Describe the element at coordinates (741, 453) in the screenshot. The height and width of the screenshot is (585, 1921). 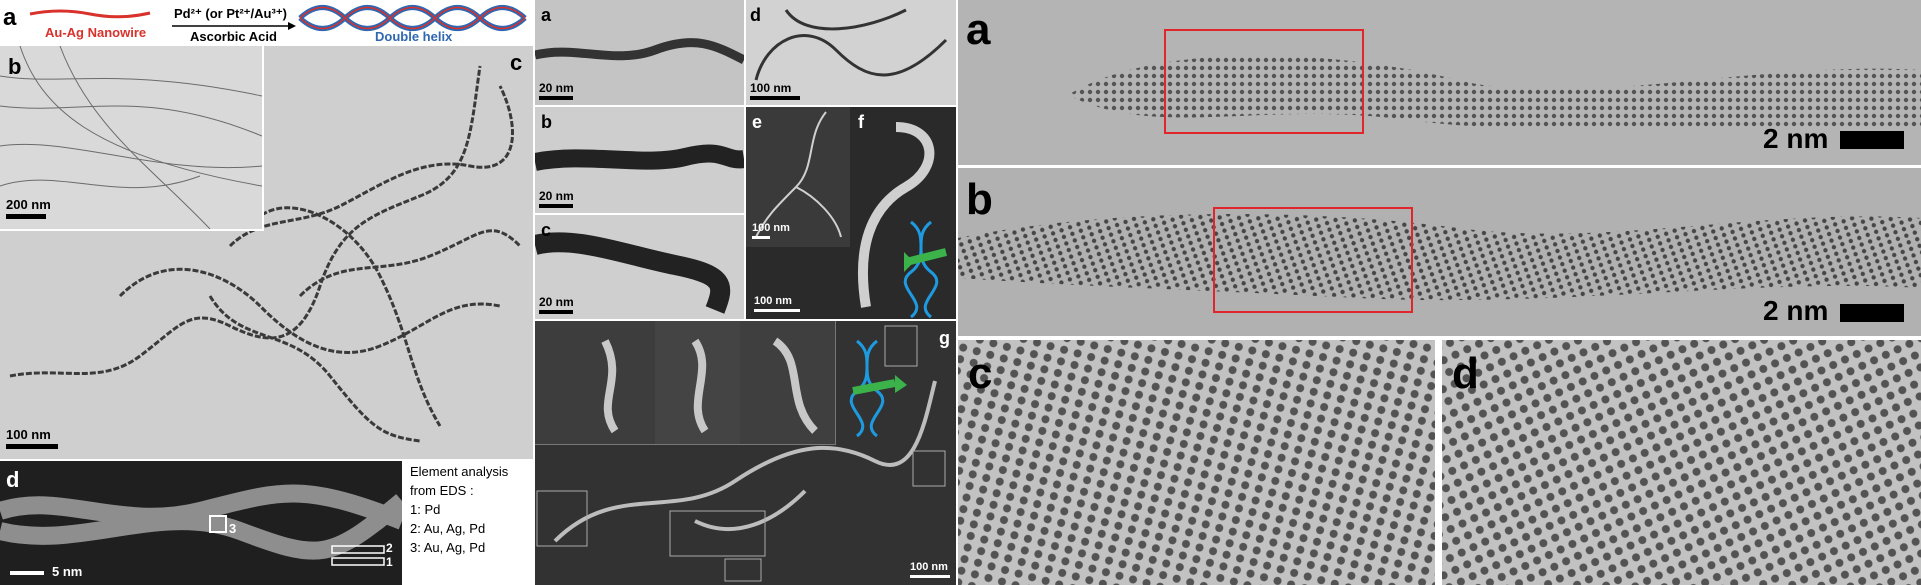
I see `mid-g-drawing` at that location.